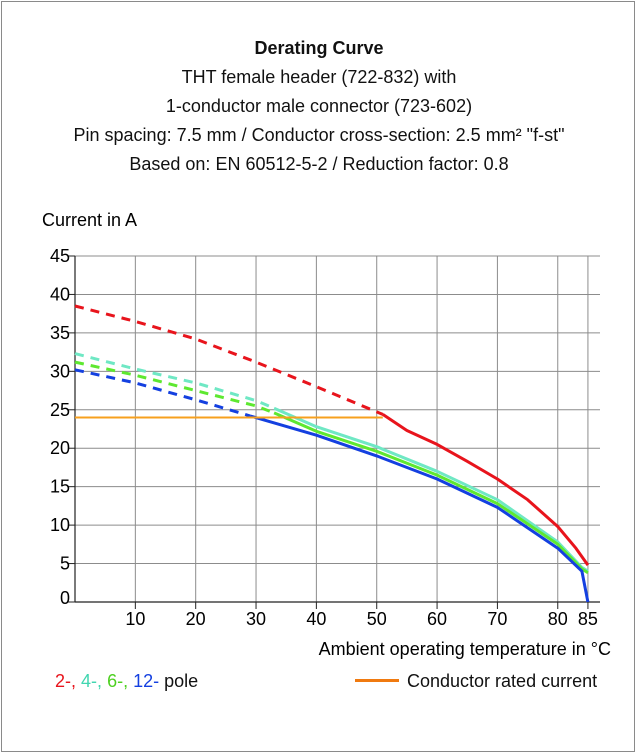 This screenshot has width=638, height=755. I want to click on x-tick-label: 70, so click(497, 619).